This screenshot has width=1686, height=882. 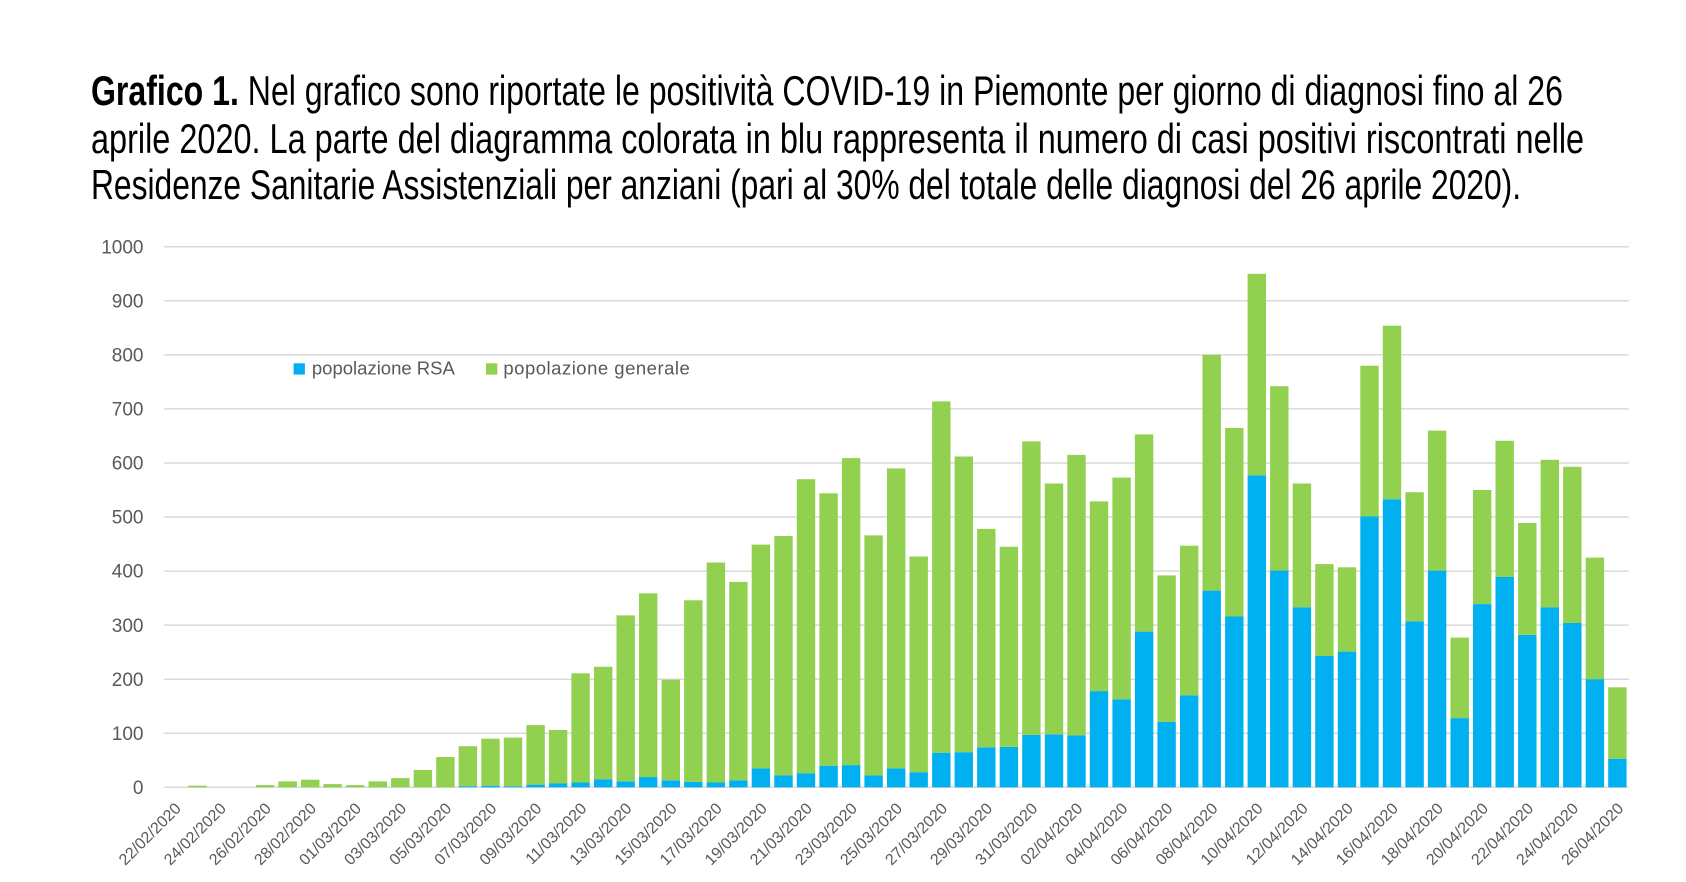 What do you see at coordinates (128, 464) in the screenshot?
I see `svg-text: 600` at bounding box center [128, 464].